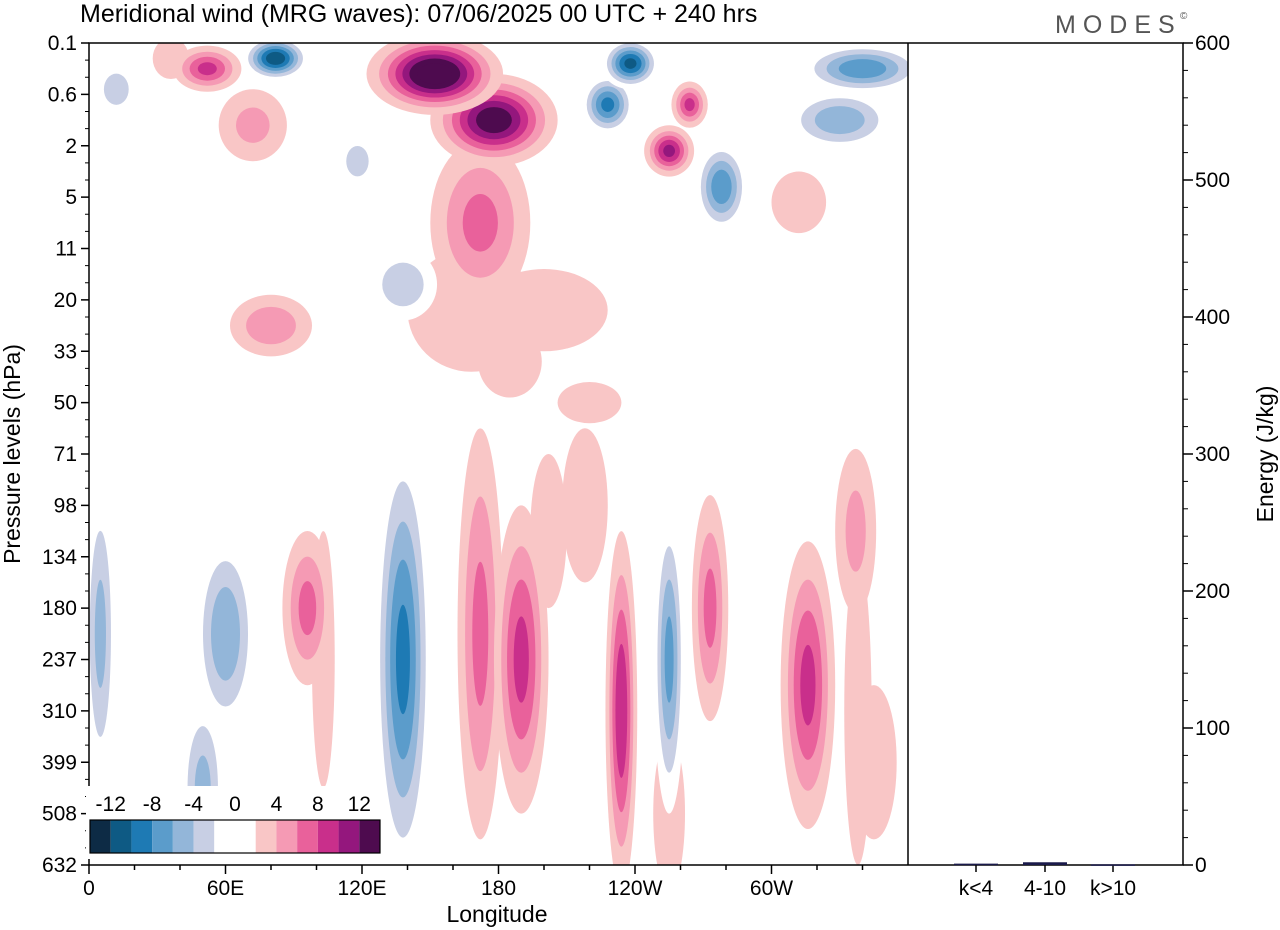 Image resolution: width=1280 pixels, height=930 pixels. What do you see at coordinates (62, 43) in the screenshot?
I see `pressure-tick-label: 0.1` at bounding box center [62, 43].